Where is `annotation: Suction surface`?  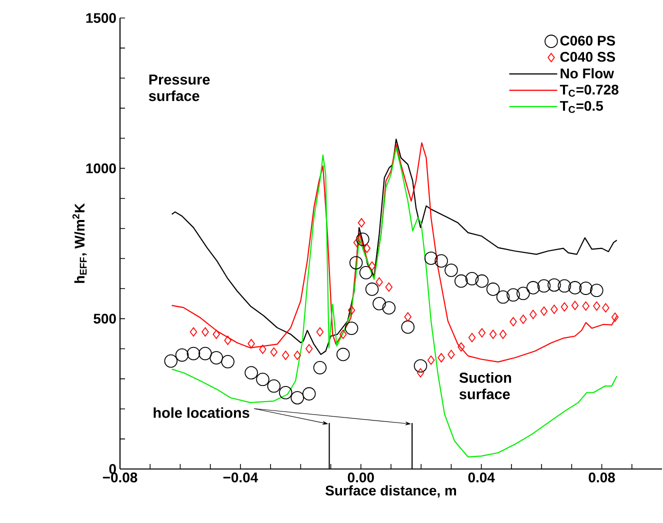 annotation: Suction surface is located at coordinates (485, 386).